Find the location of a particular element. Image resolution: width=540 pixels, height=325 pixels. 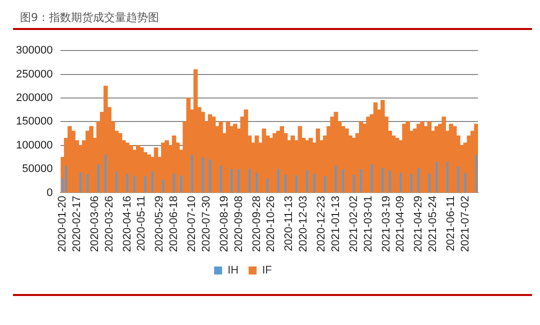

x-tick-label: 2021-03-19 is located at coordinates (386, 224).